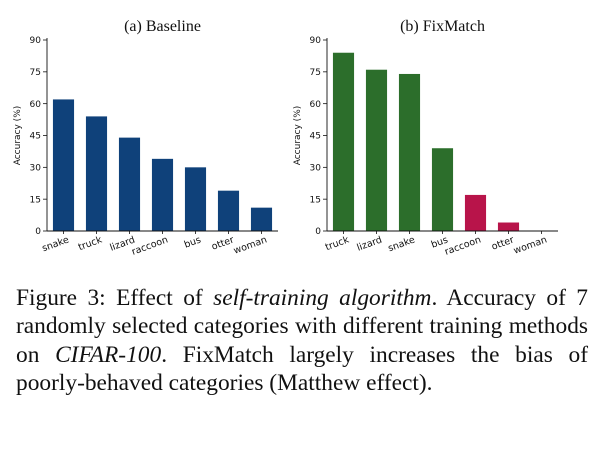 Image resolution: width=604 pixels, height=468 pixels. What do you see at coordinates (316, 169) in the screenshot?
I see `chart-2-y-tick-label: 30` at bounding box center [316, 169].